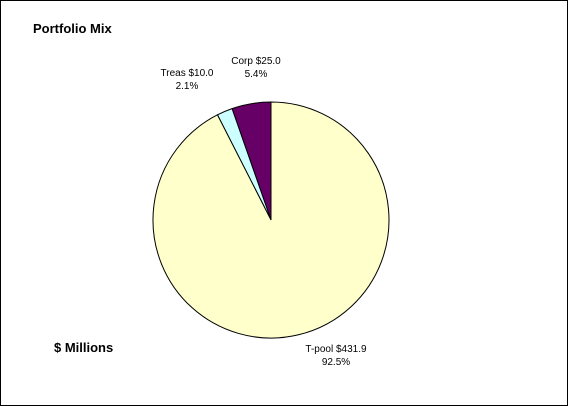 The width and height of the screenshot is (568, 406). What do you see at coordinates (187, 73) in the screenshot?
I see `slice-label-treas: Treas $10.0` at bounding box center [187, 73].